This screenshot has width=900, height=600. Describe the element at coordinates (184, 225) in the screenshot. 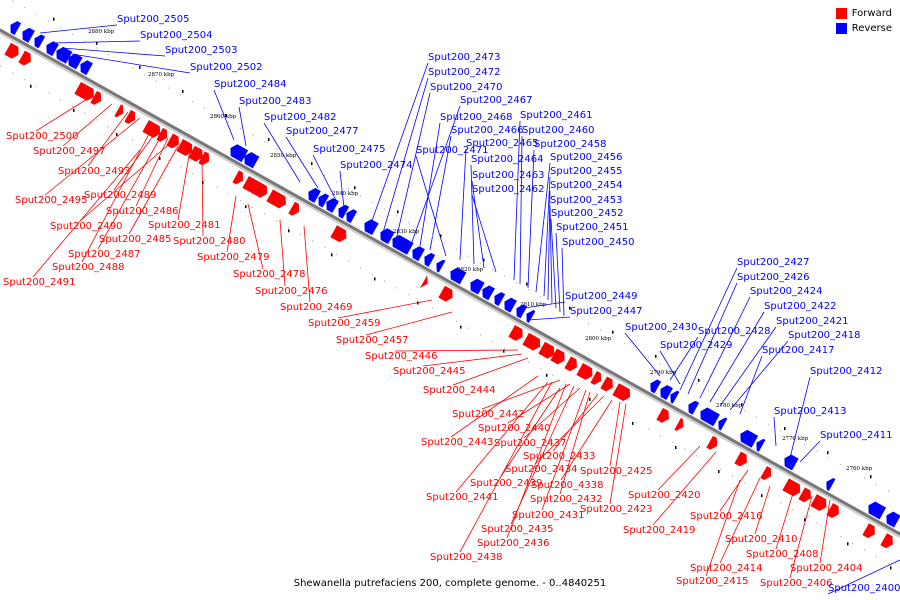

I see `forward-gene-label: Sput200_2481` at that location.